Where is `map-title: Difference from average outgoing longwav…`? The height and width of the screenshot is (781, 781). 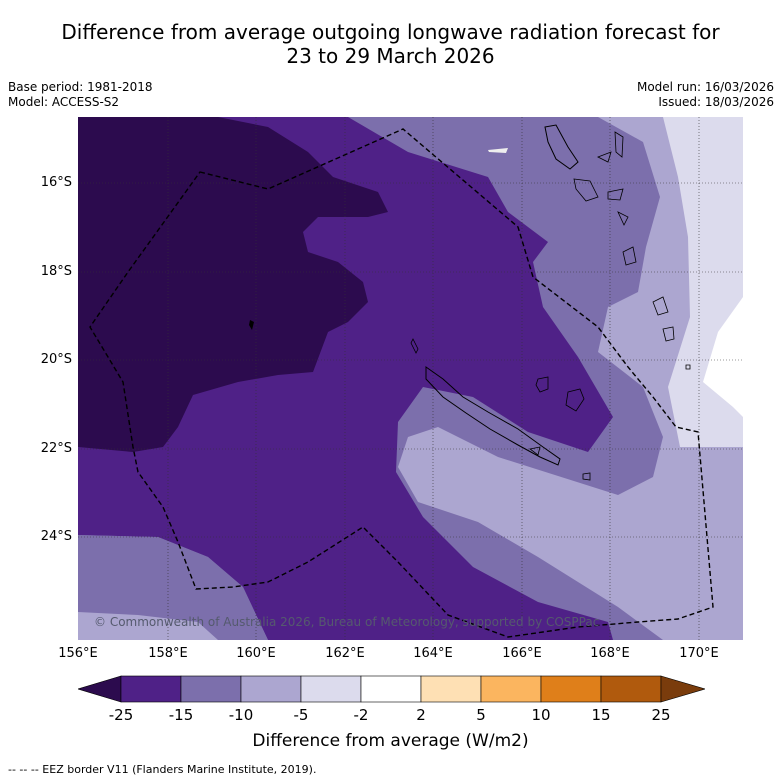
map-title: Difference from average outgoing longwav… is located at coordinates (390, 44).